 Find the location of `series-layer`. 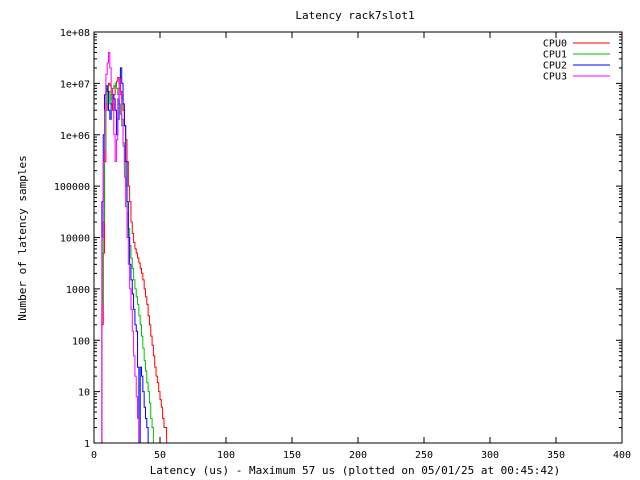

series-layer is located at coordinates (135, 247).